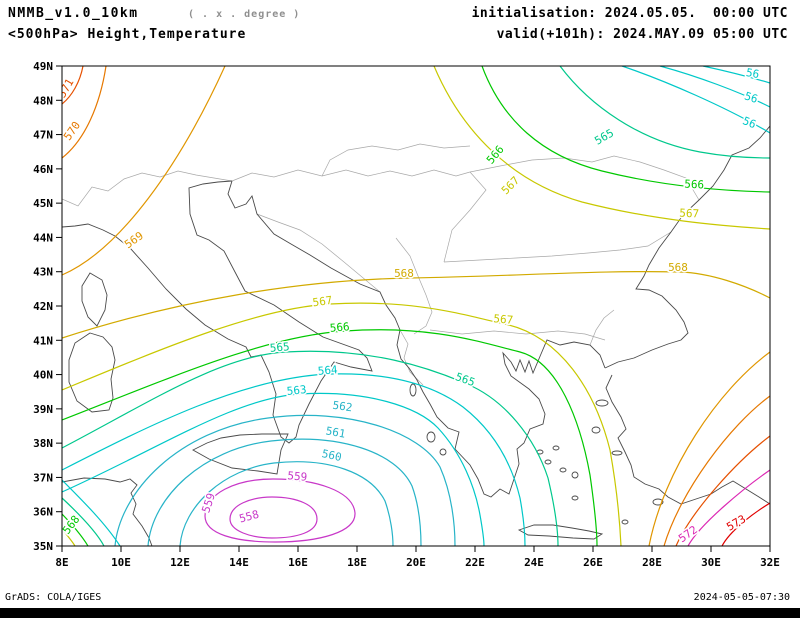 Image resolution: width=800 pixels, height=618 pixels. I want to click on lat-label: 44N, so click(43, 237).